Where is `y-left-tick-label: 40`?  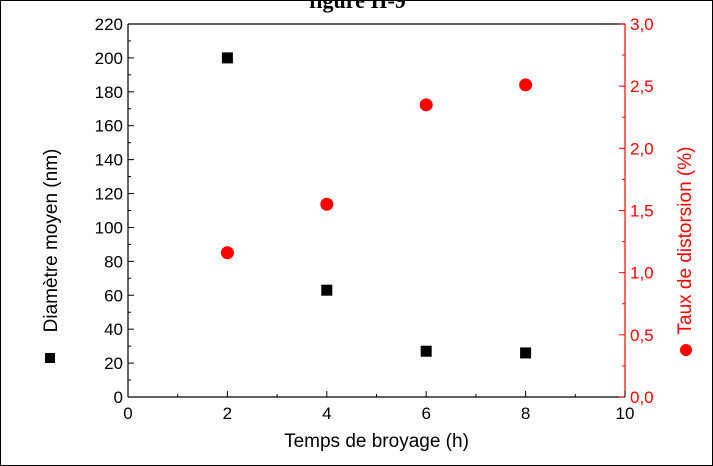
y-left-tick-label: 40 is located at coordinates (113, 329).